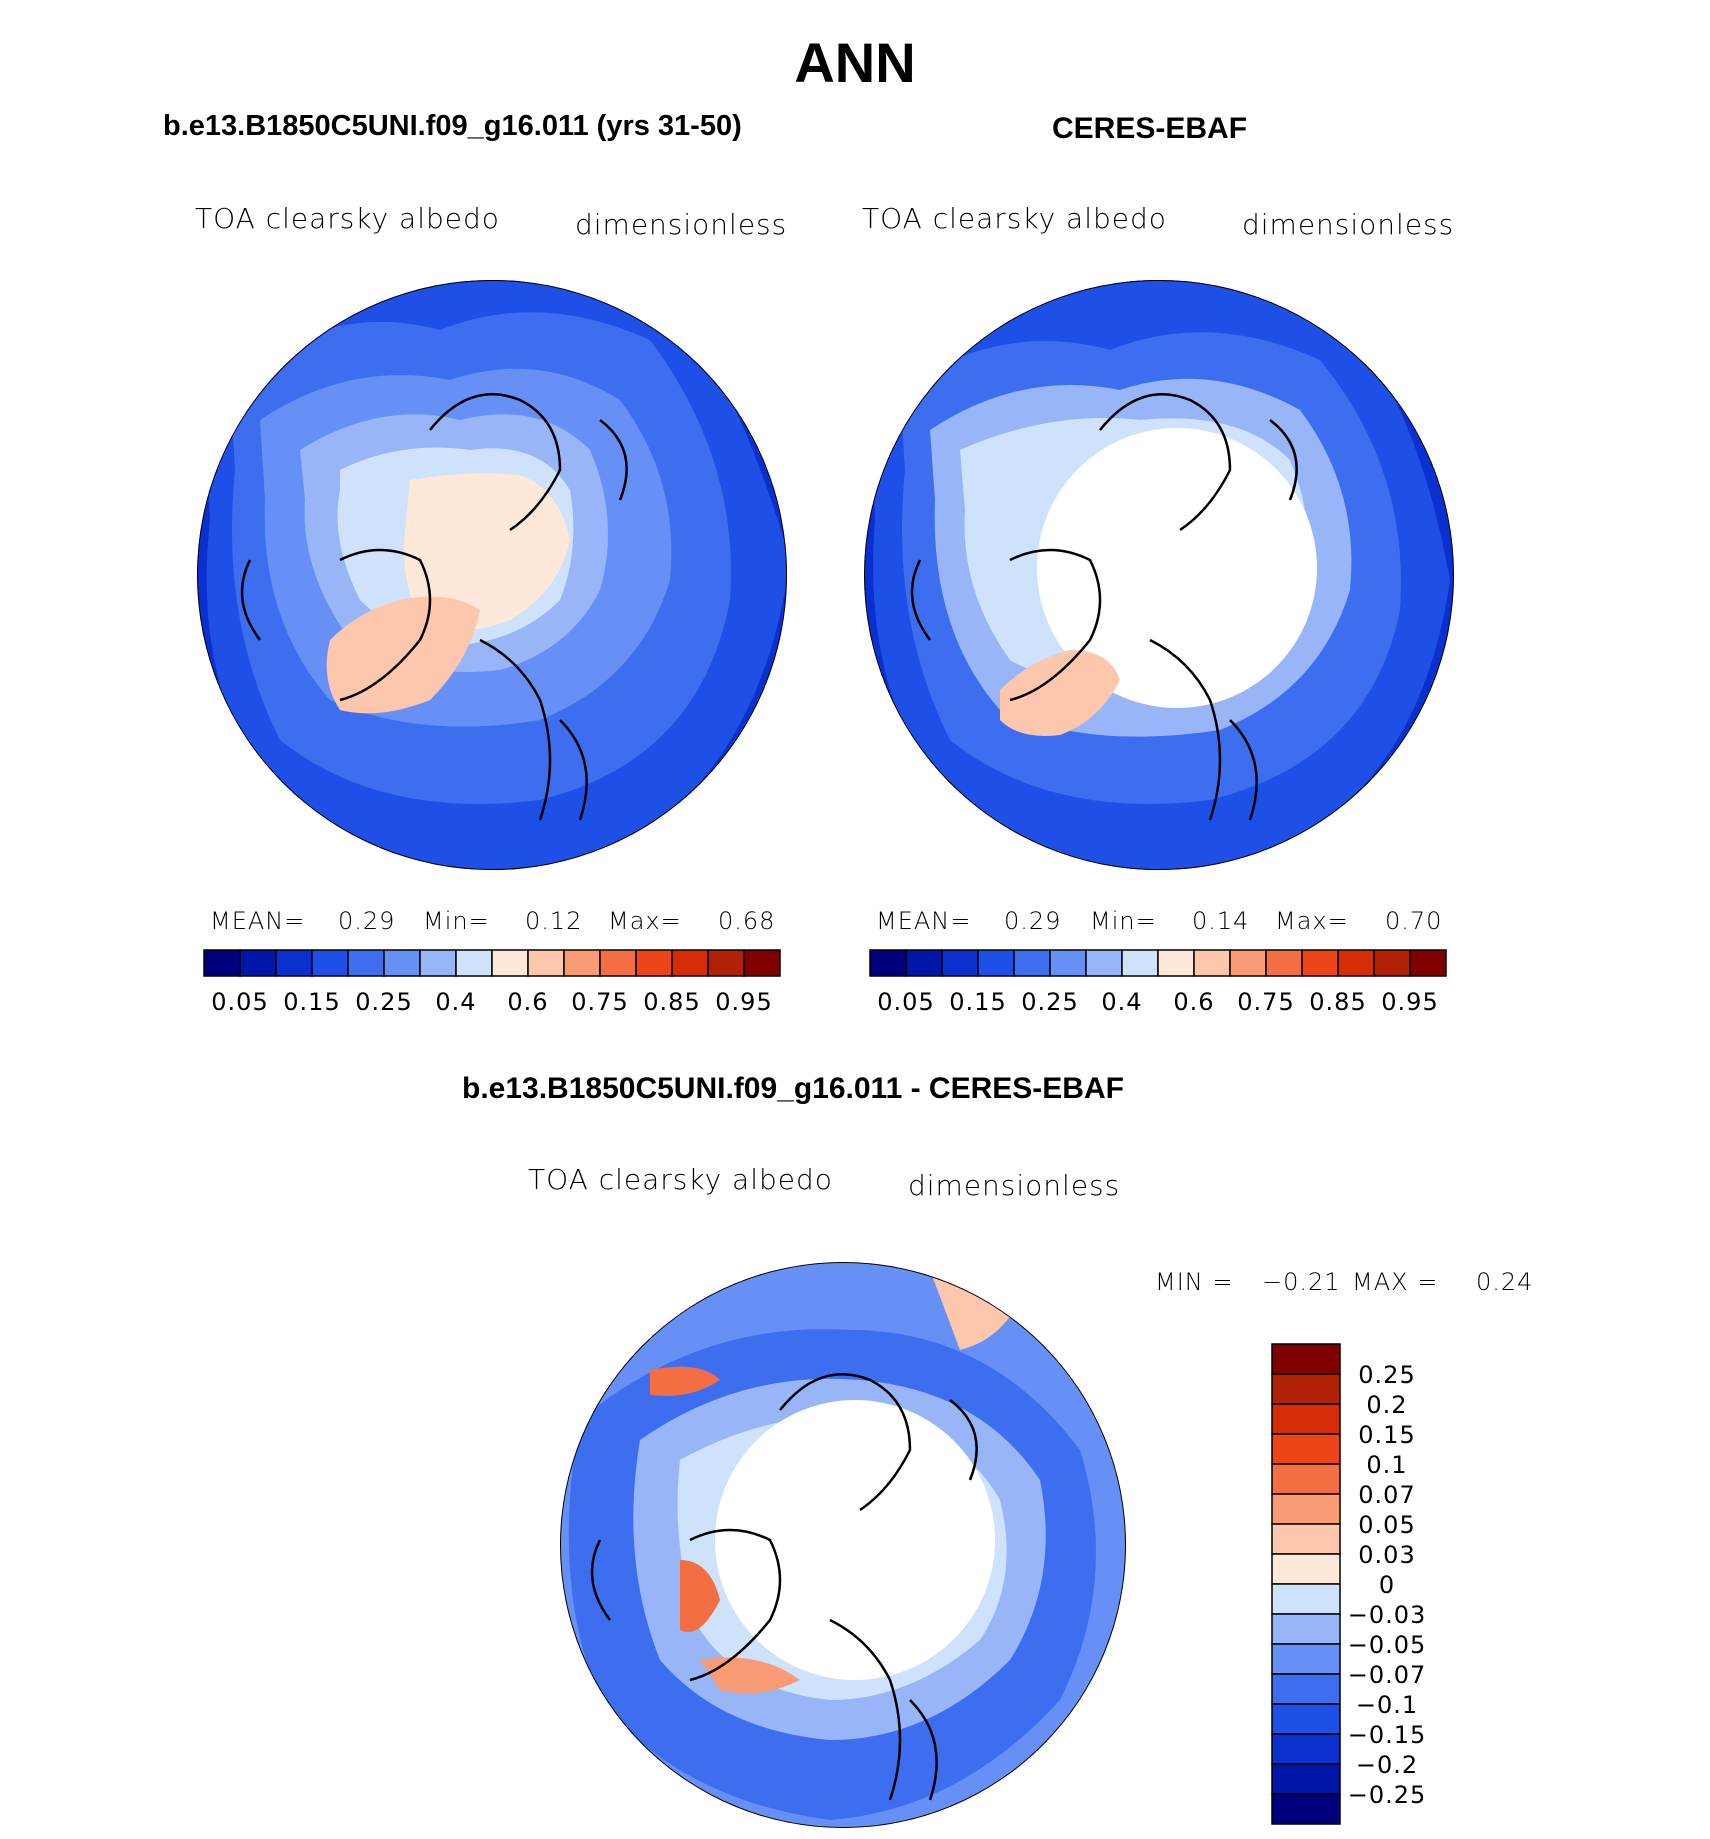 The image size is (1710, 1839). Describe the element at coordinates (1014, 218) in the screenshot. I see `panel-2-variable-label: TOA clearsky albedo` at that location.